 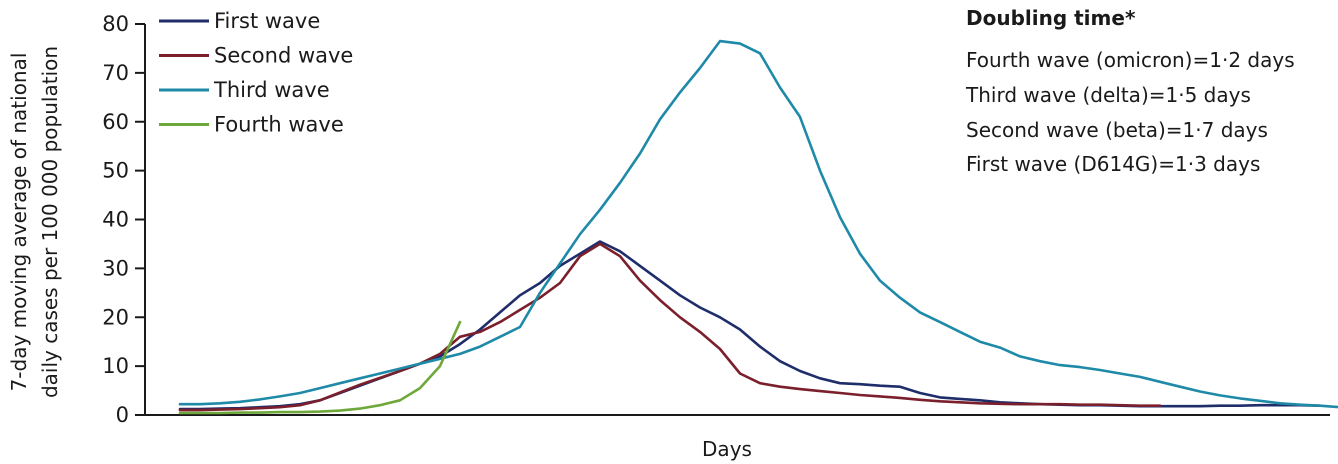 What do you see at coordinates (50, 222) in the screenshot?
I see `y-axis-title-line-2: daily cases per 100 000 population` at bounding box center [50, 222].